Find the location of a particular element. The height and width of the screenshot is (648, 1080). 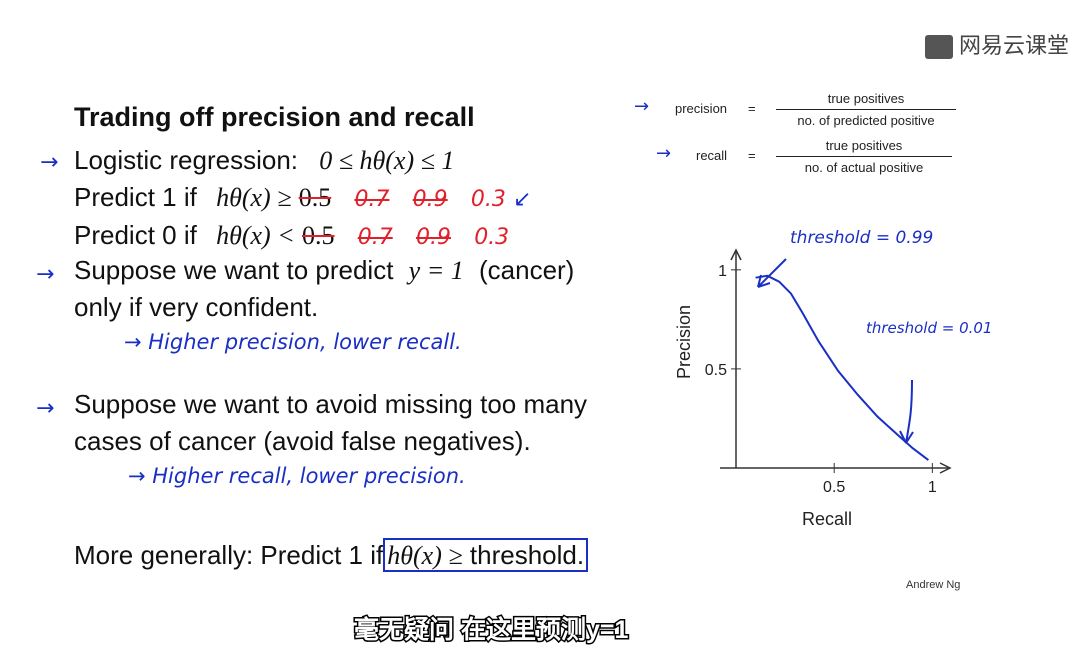

recall-fraction: true positives no. of actual positive is located at coordinates (864, 156).